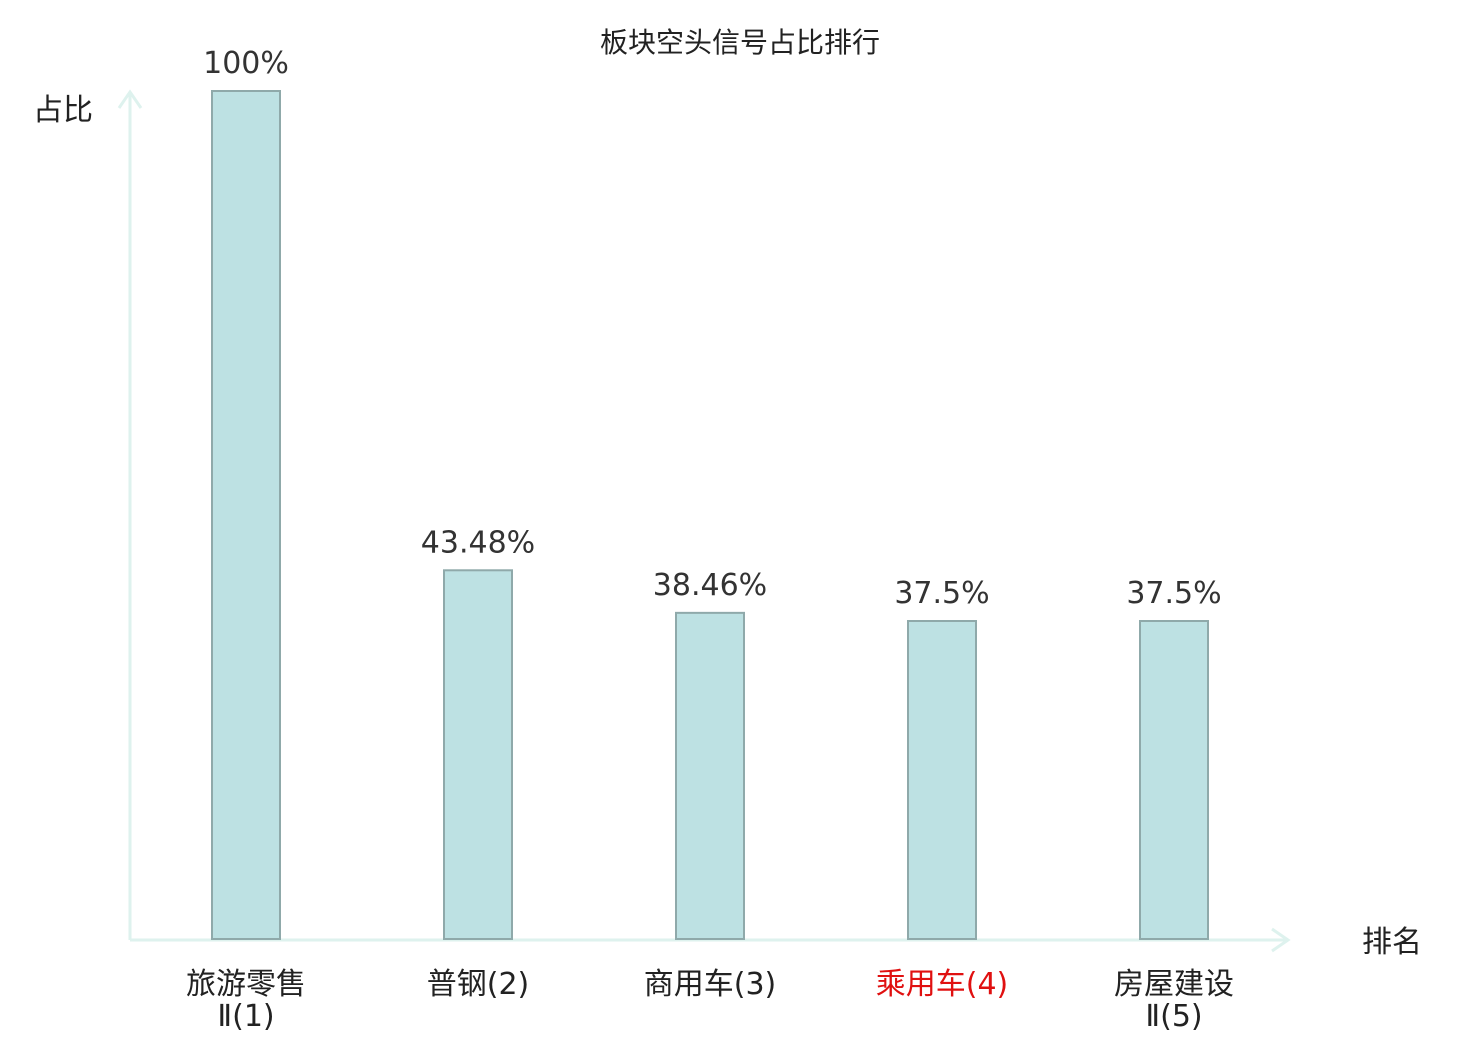 The height and width of the screenshot is (1040, 1480). What do you see at coordinates (63, 110) in the screenshot?
I see `y-axis-label: 占比` at bounding box center [63, 110].